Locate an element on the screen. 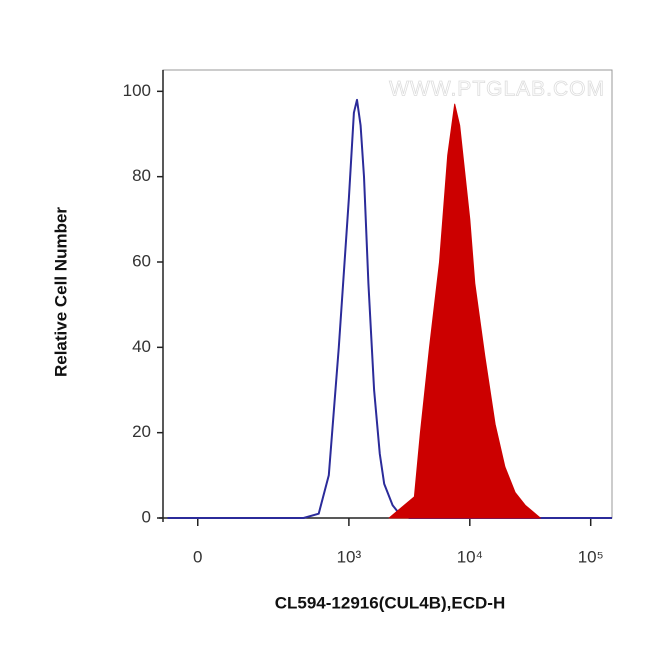 Image resolution: width=650 pixels, height=645 pixels. y-tick-label: 0 is located at coordinates (146, 516).